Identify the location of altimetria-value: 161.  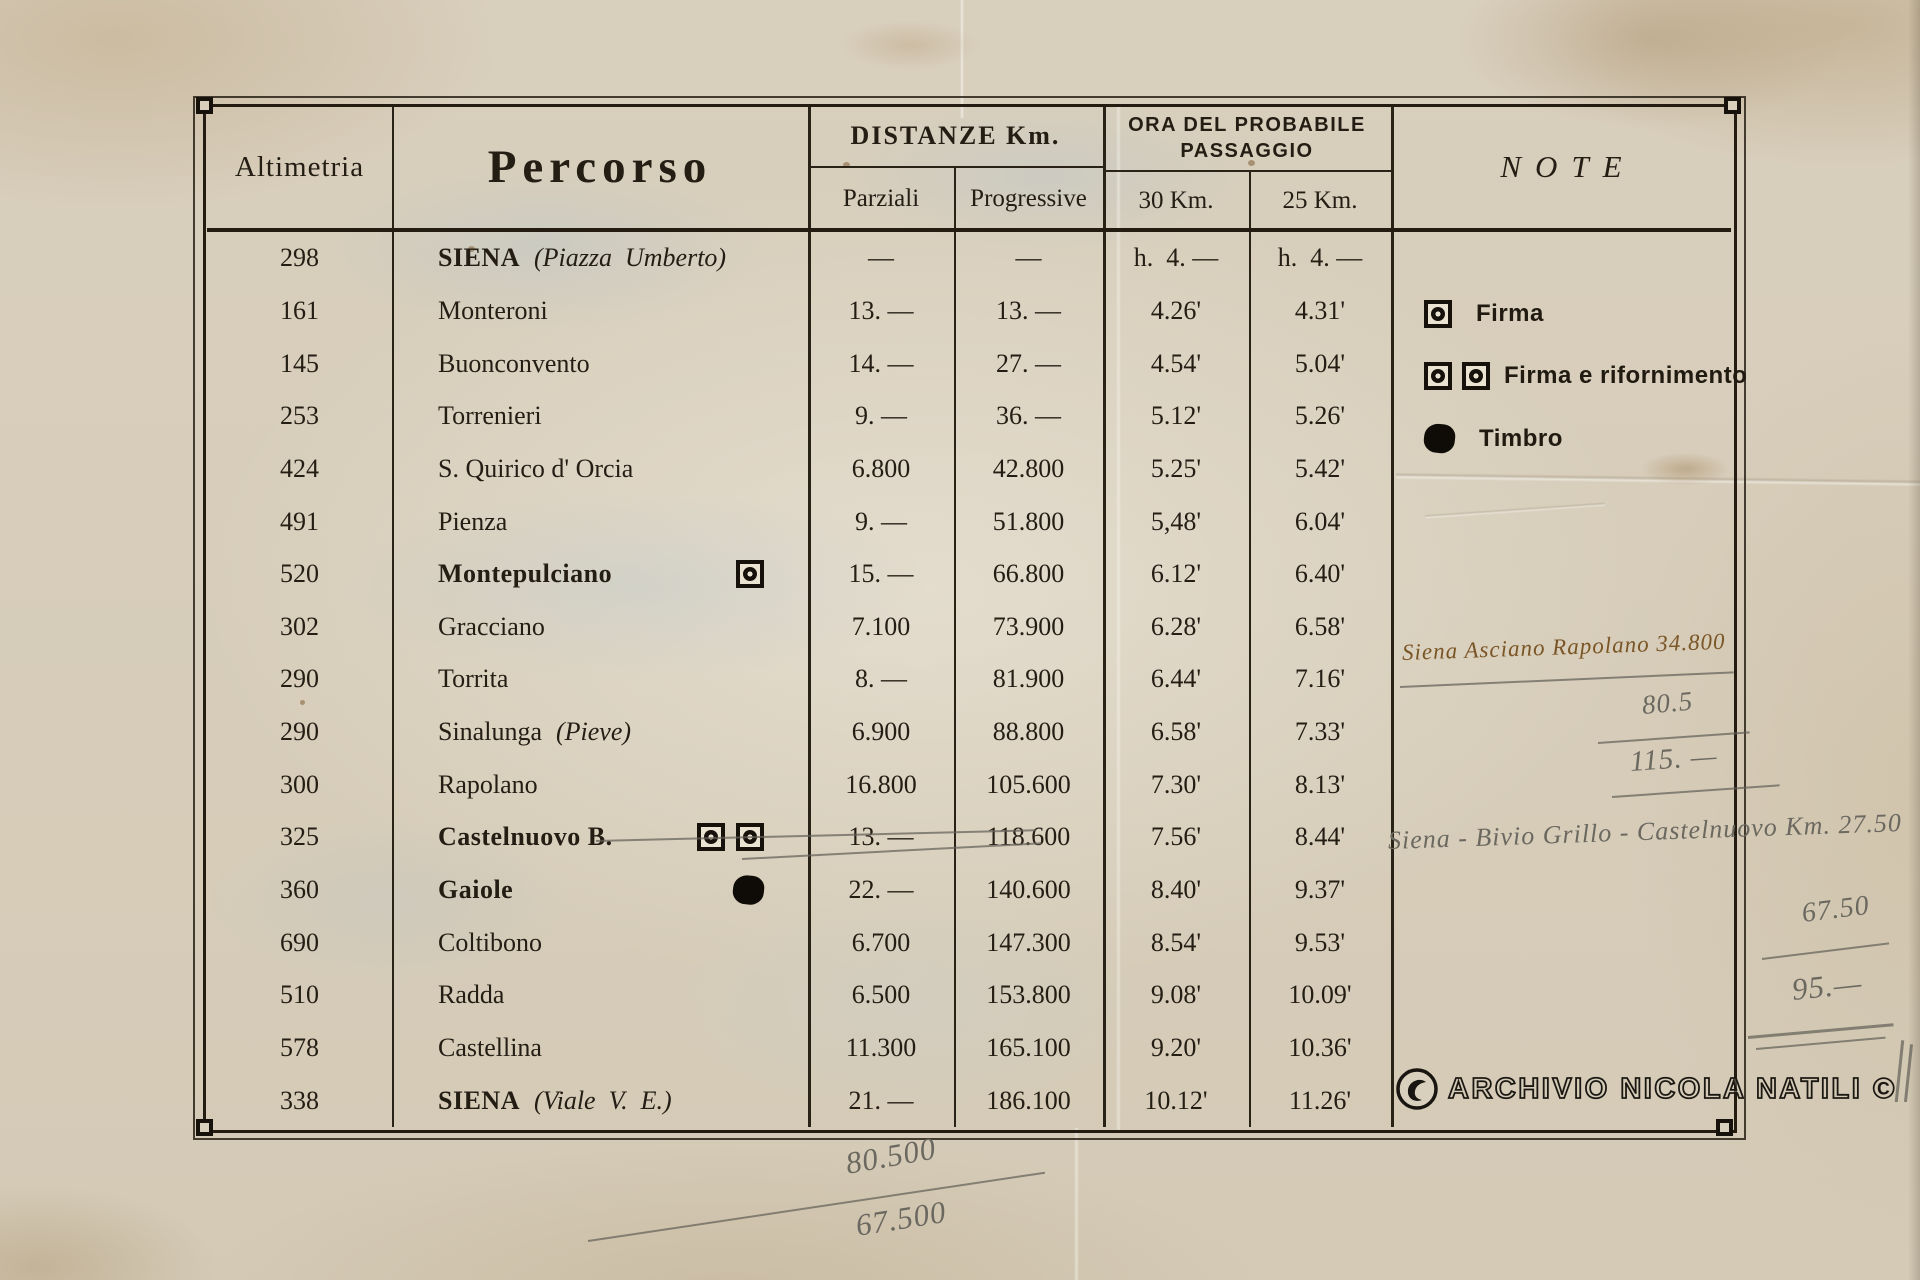
(299, 310).